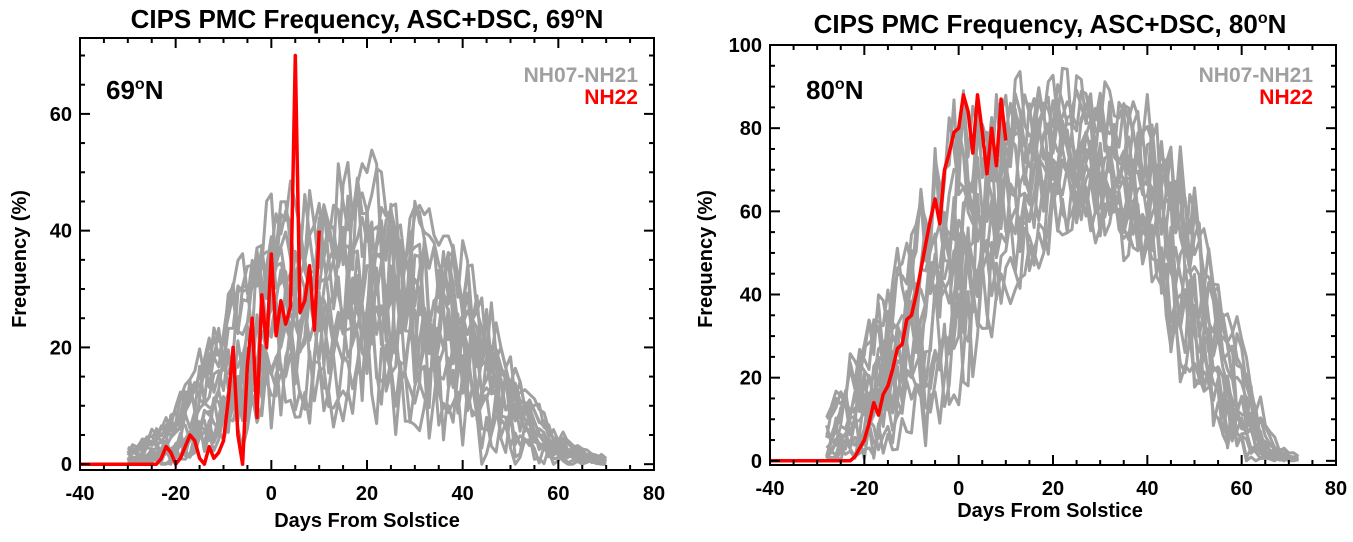  Describe the element at coordinates (367, 368) in the screenshot. I see `background-series-line` at that location.